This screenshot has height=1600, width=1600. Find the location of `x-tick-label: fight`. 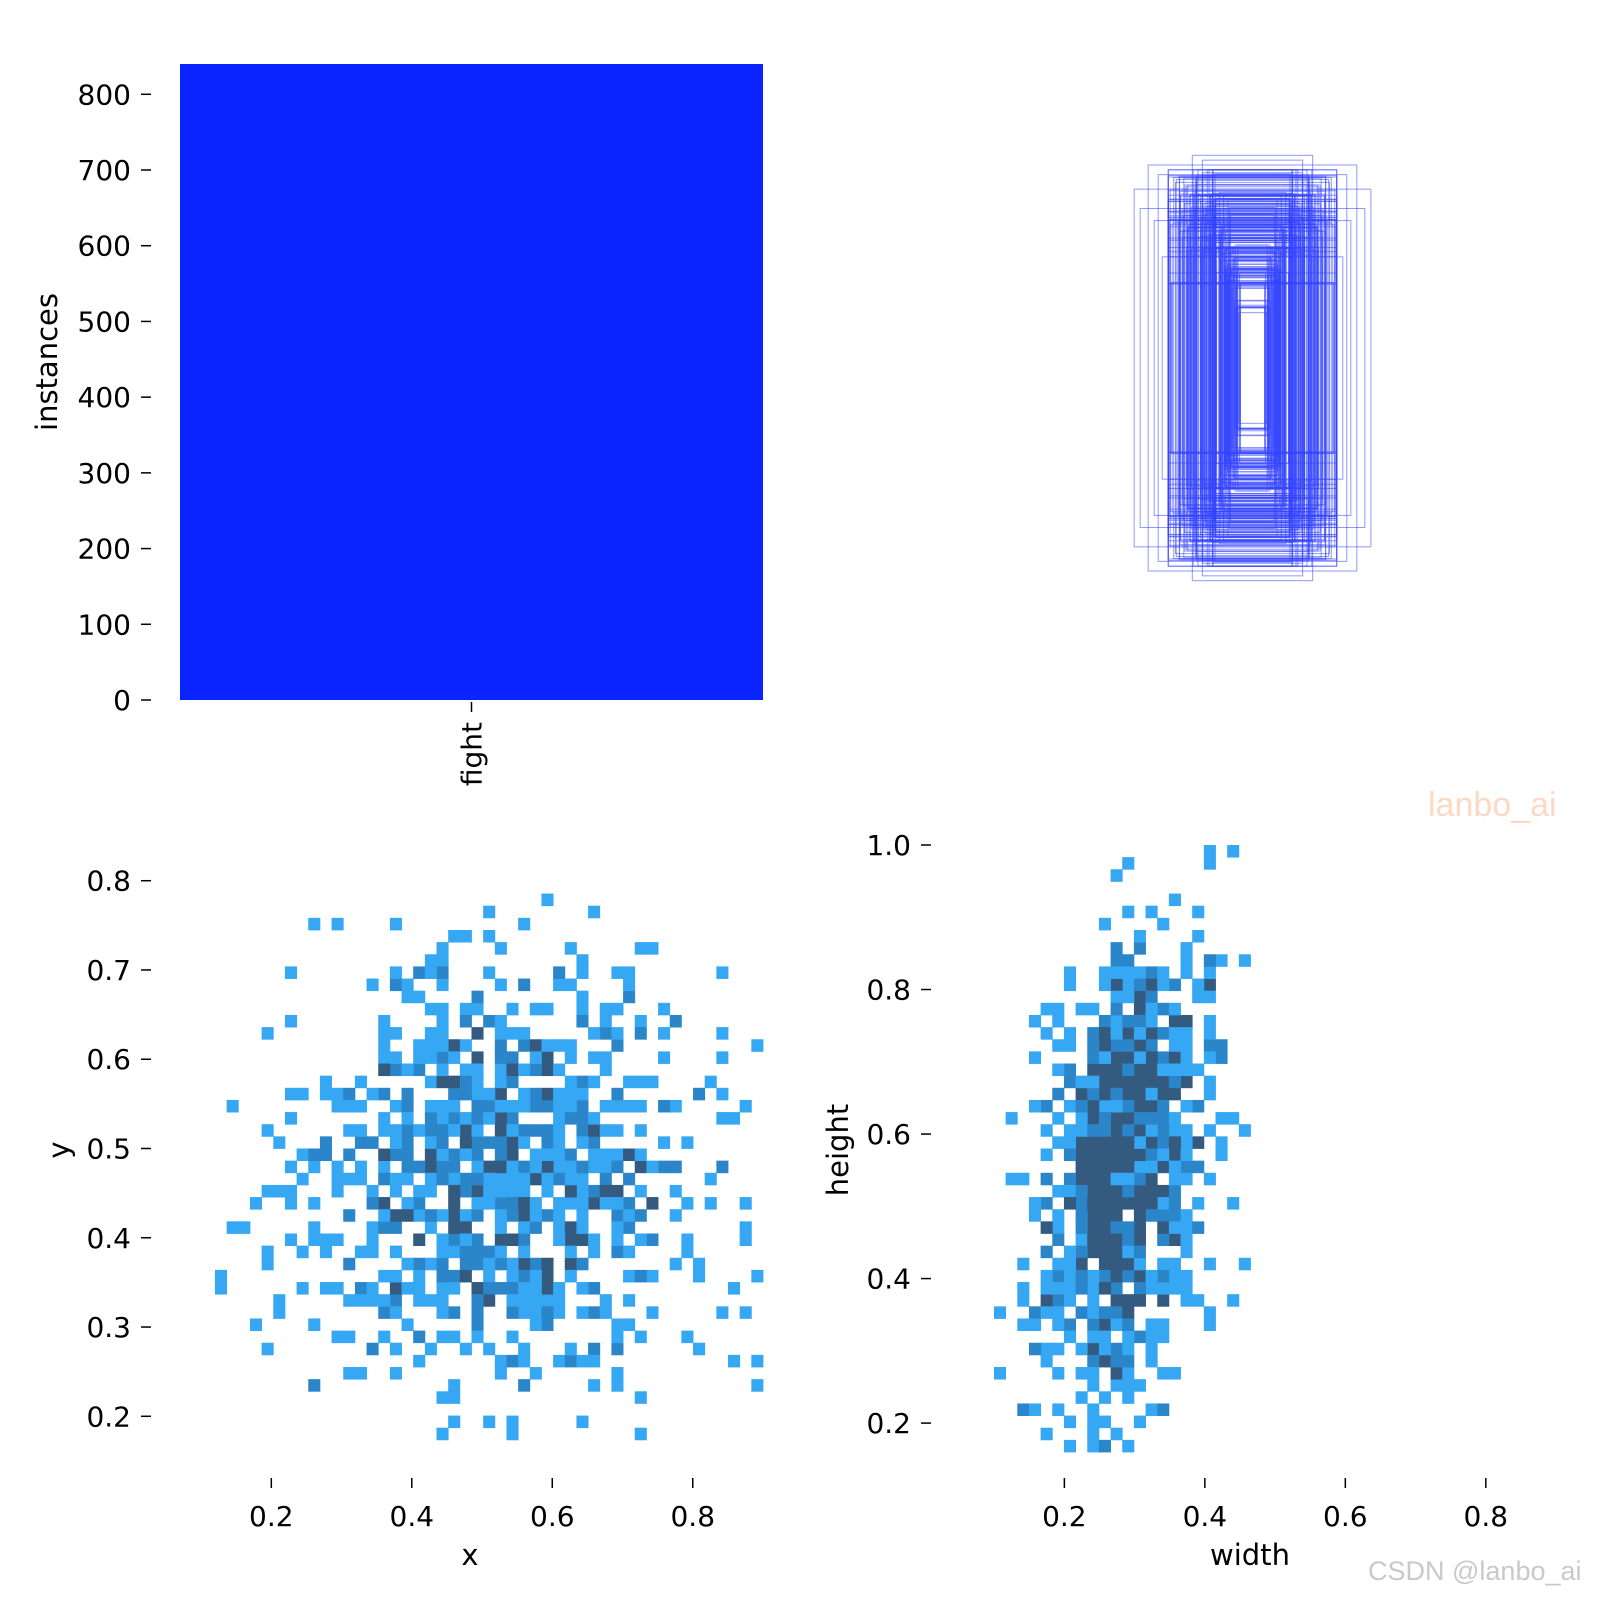

x-tick-label: fight is located at coordinates (472, 754).